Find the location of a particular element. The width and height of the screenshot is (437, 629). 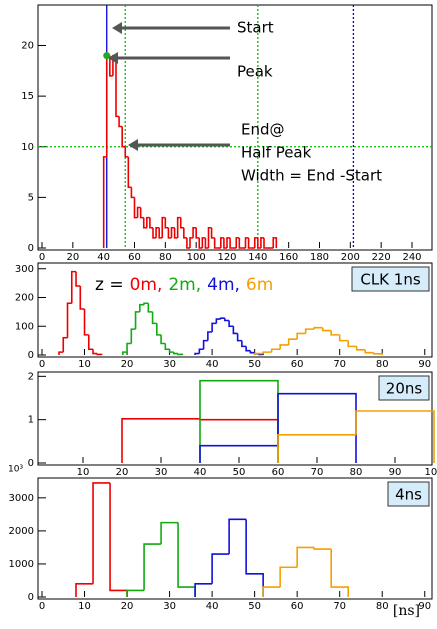

x-tick-label: 220 is located at coordinates (381, 257).